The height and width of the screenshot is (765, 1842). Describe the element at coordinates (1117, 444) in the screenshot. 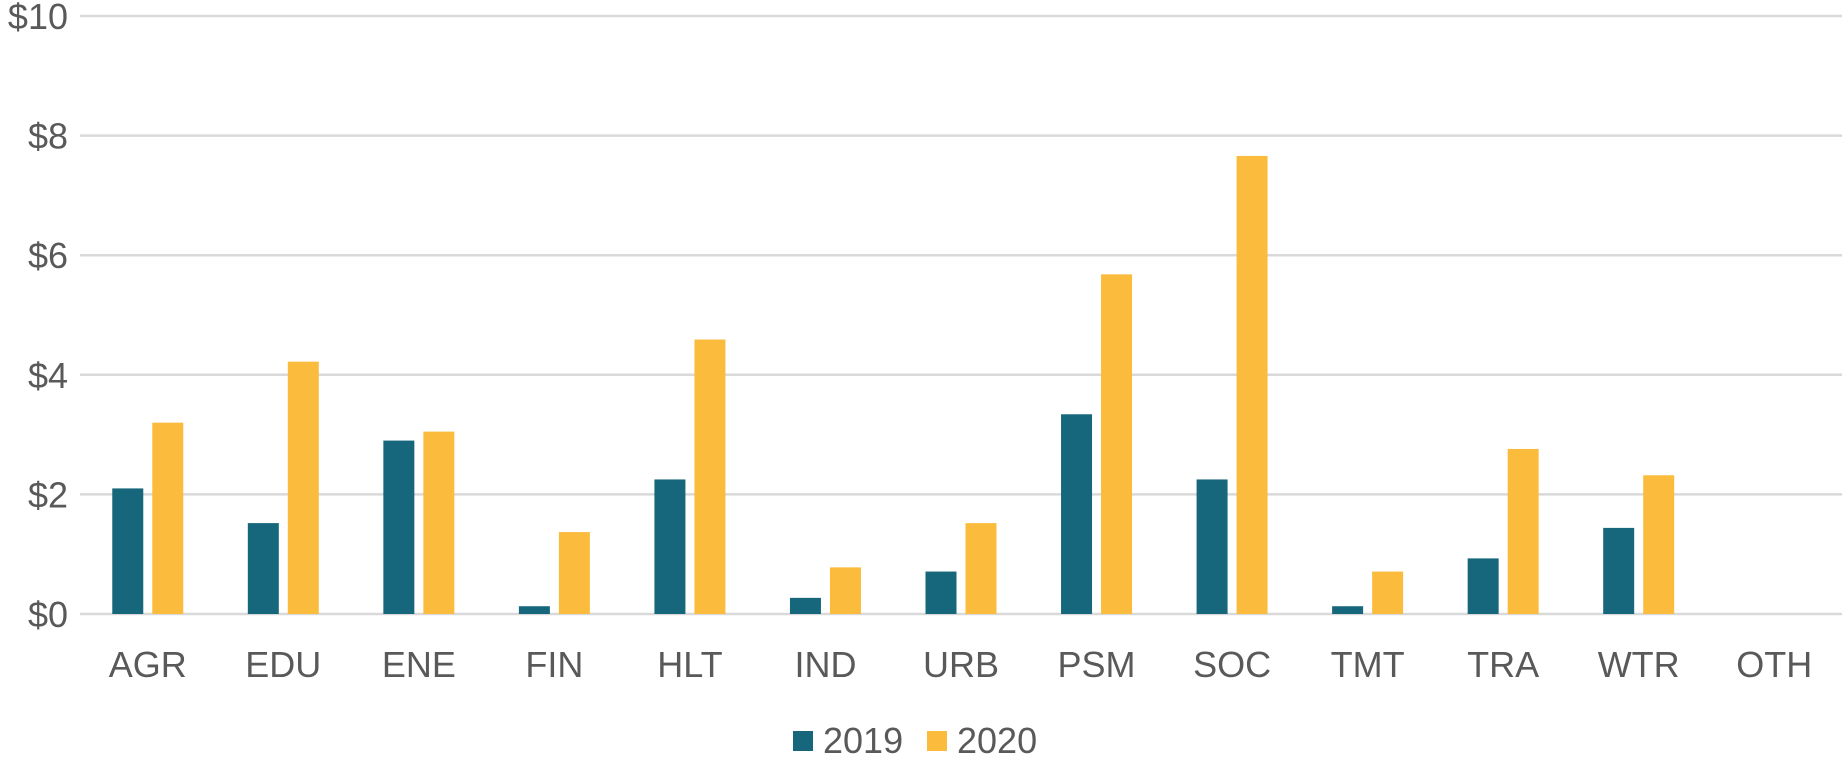

I see `bar-2020-psm` at that location.